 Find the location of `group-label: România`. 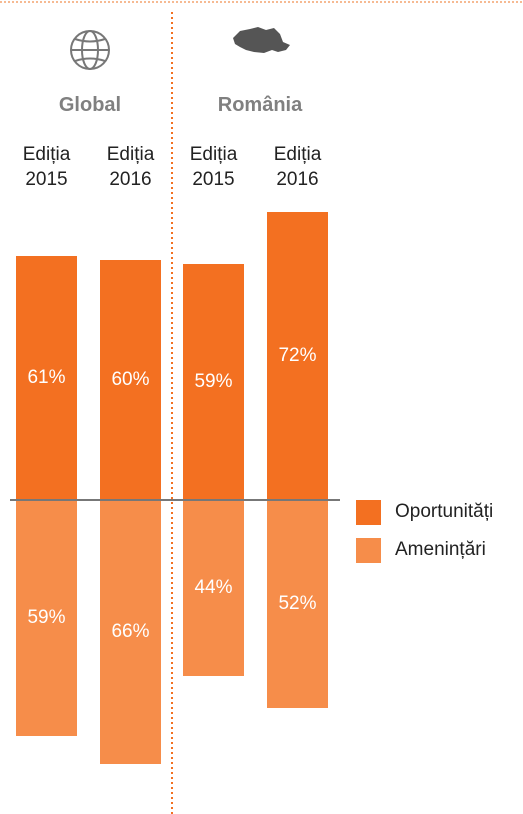

group-label: România is located at coordinates (260, 105).